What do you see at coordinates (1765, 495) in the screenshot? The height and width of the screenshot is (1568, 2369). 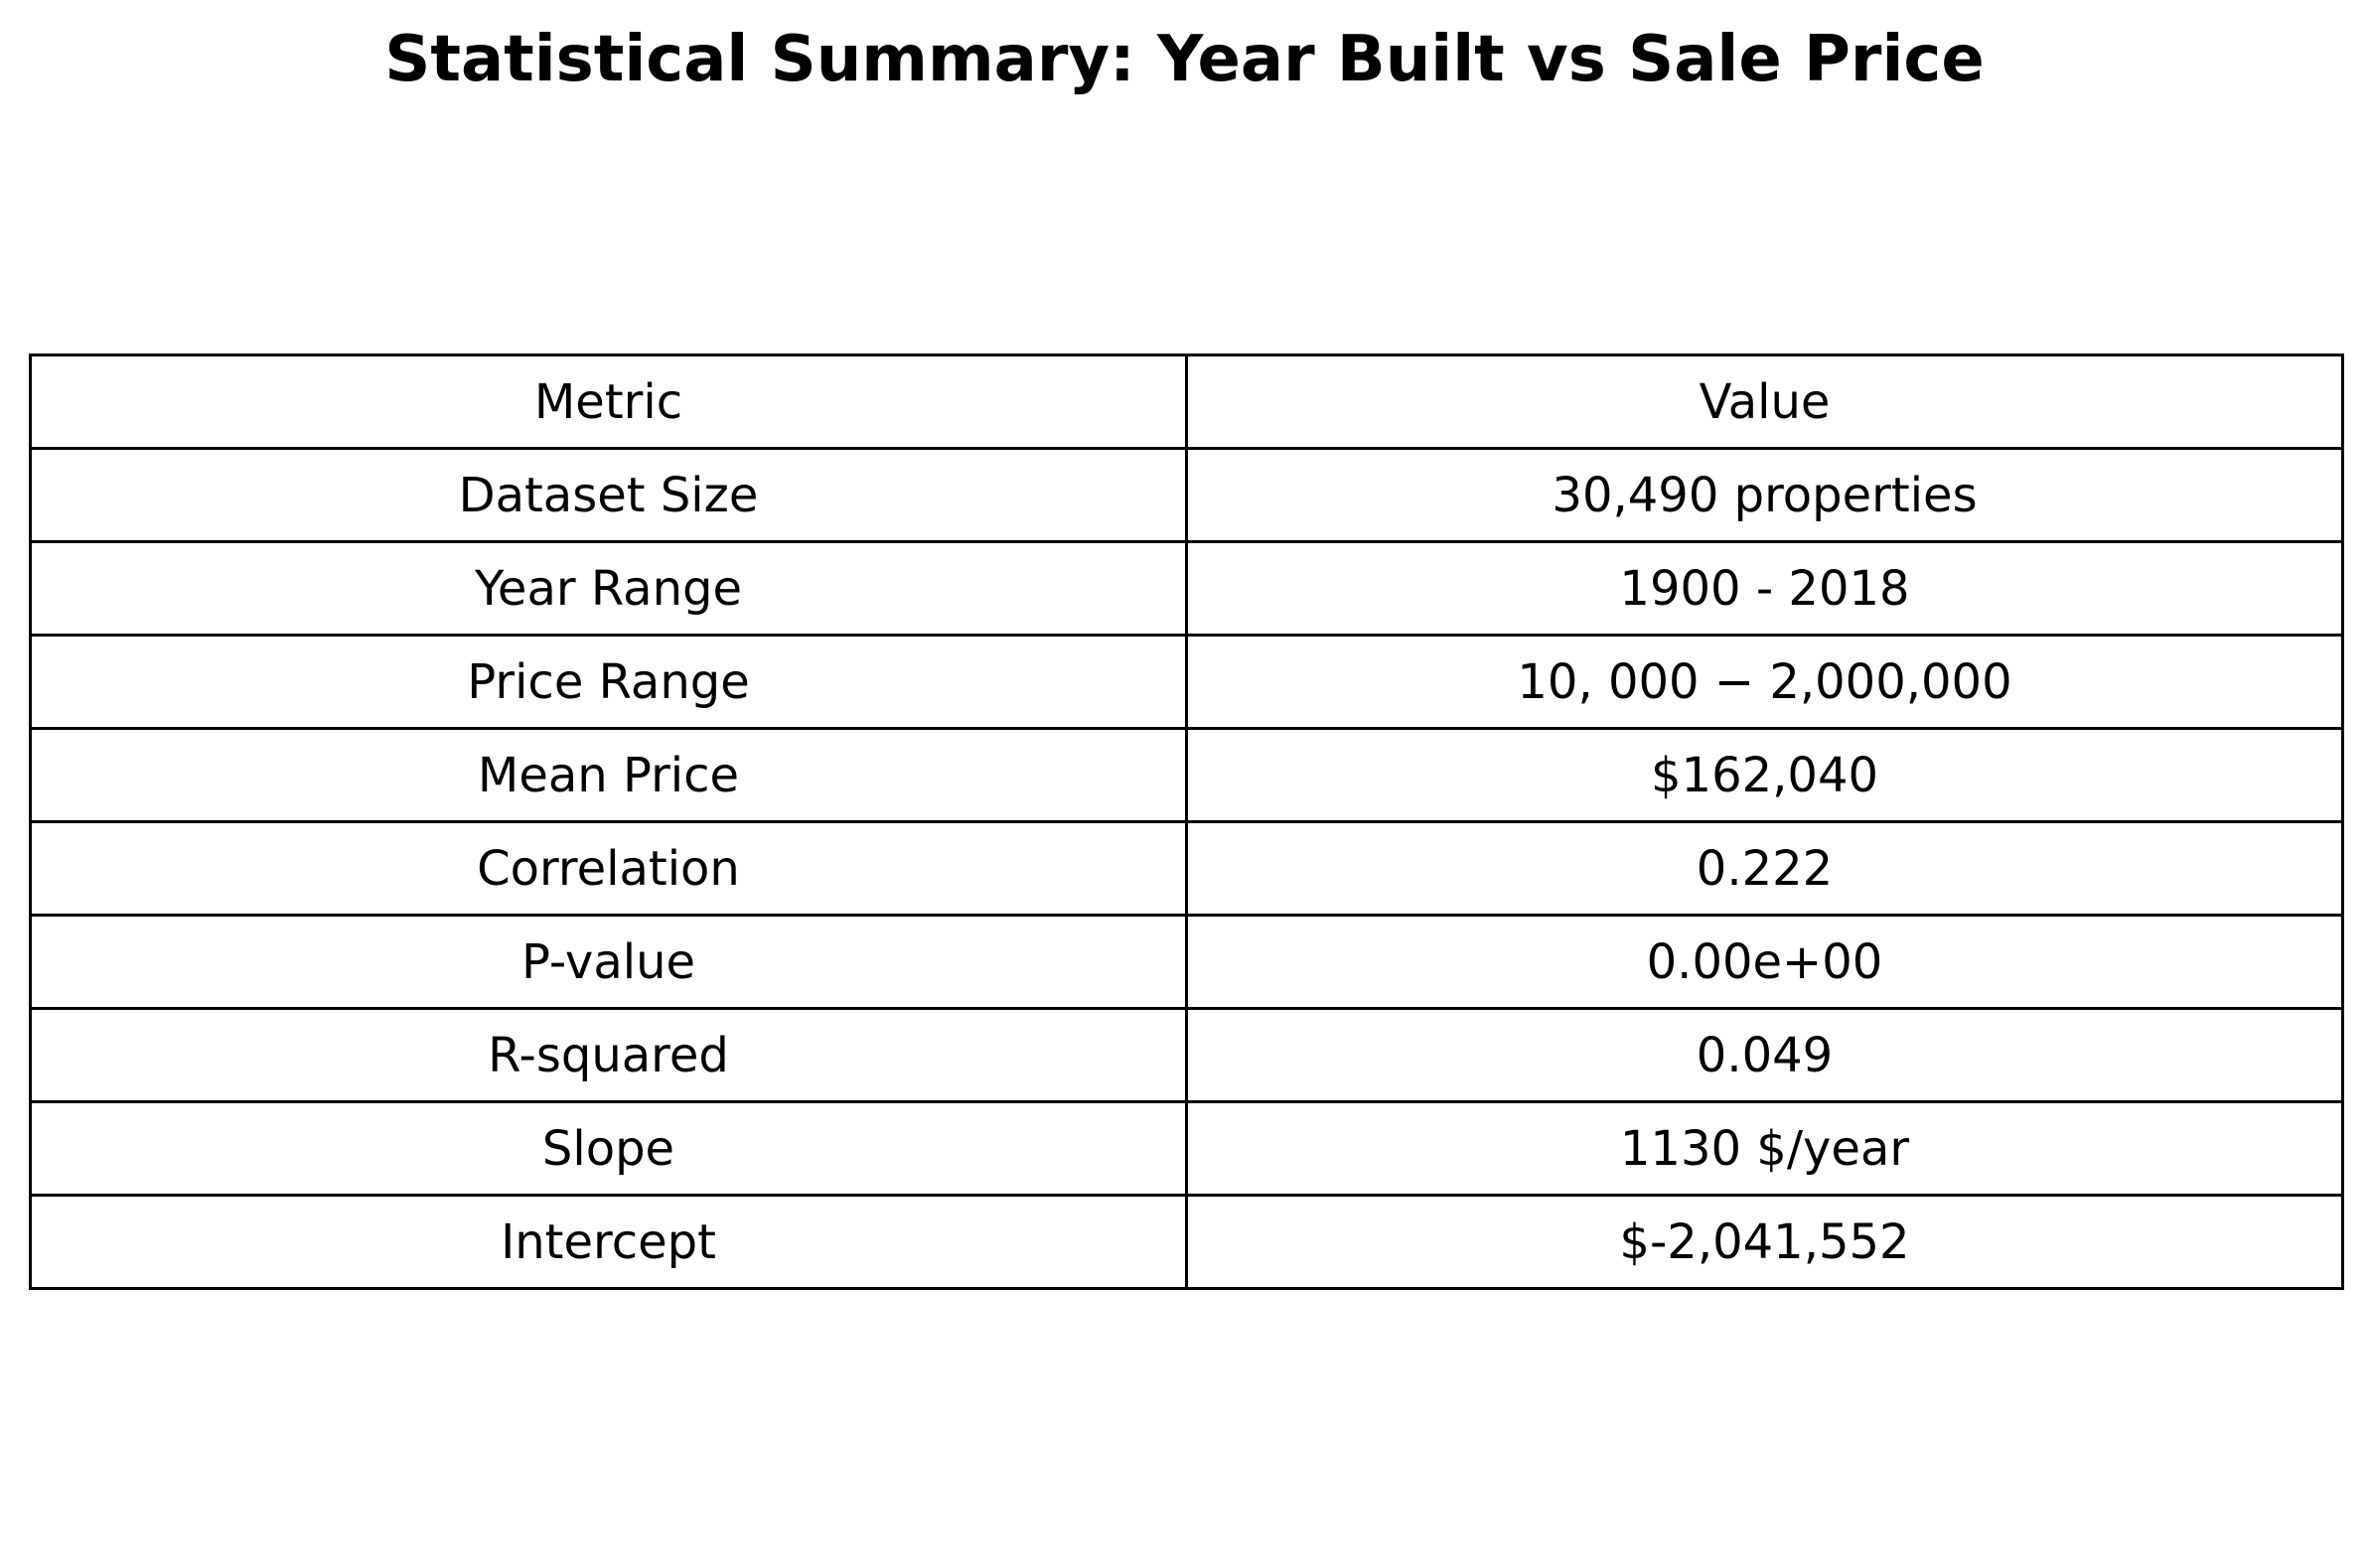 I see `value-cell: 30,490 properties` at bounding box center [1765, 495].